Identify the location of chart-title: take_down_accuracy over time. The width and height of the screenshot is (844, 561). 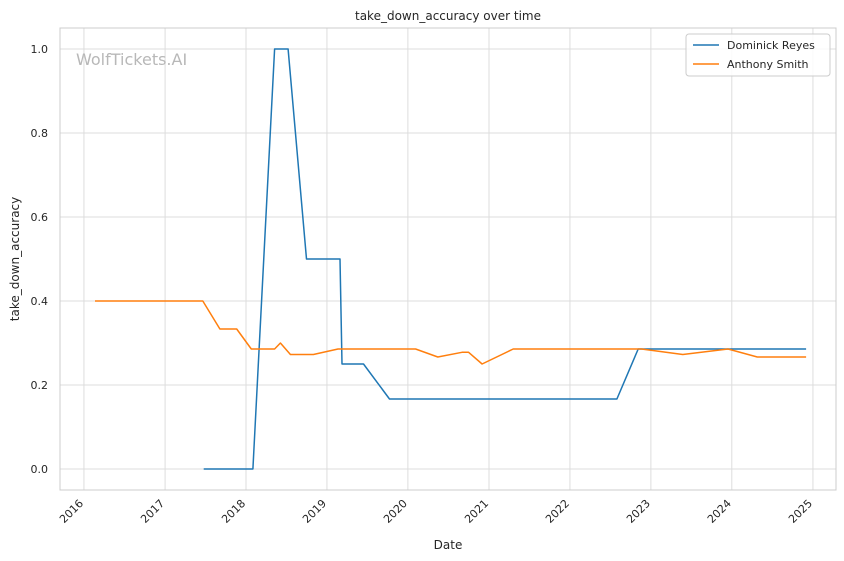
(448, 16).